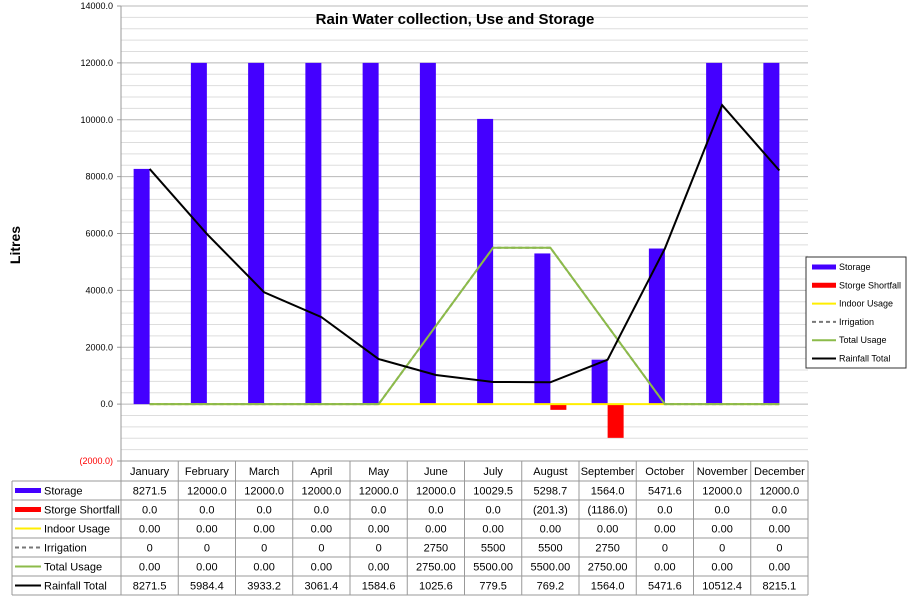 This screenshot has height=596, width=915. What do you see at coordinates (856, 322) in the screenshot?
I see `legend-label: Irrigation` at bounding box center [856, 322].